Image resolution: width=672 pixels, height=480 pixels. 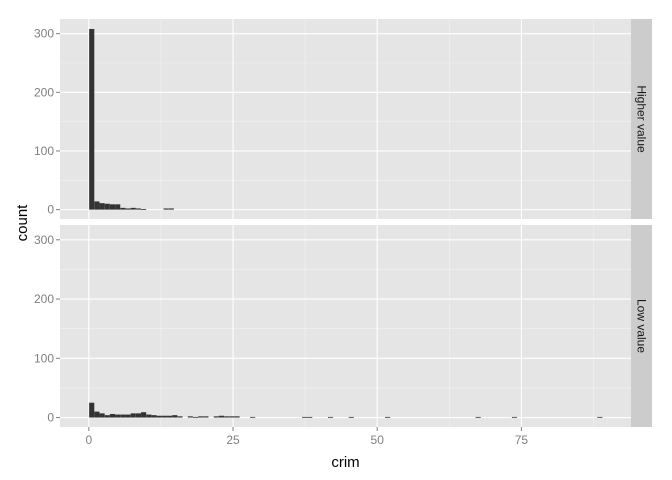 What do you see at coordinates (306, 437) in the screenshot?
I see `x-axis: 0 25 50 75` at bounding box center [306, 437].